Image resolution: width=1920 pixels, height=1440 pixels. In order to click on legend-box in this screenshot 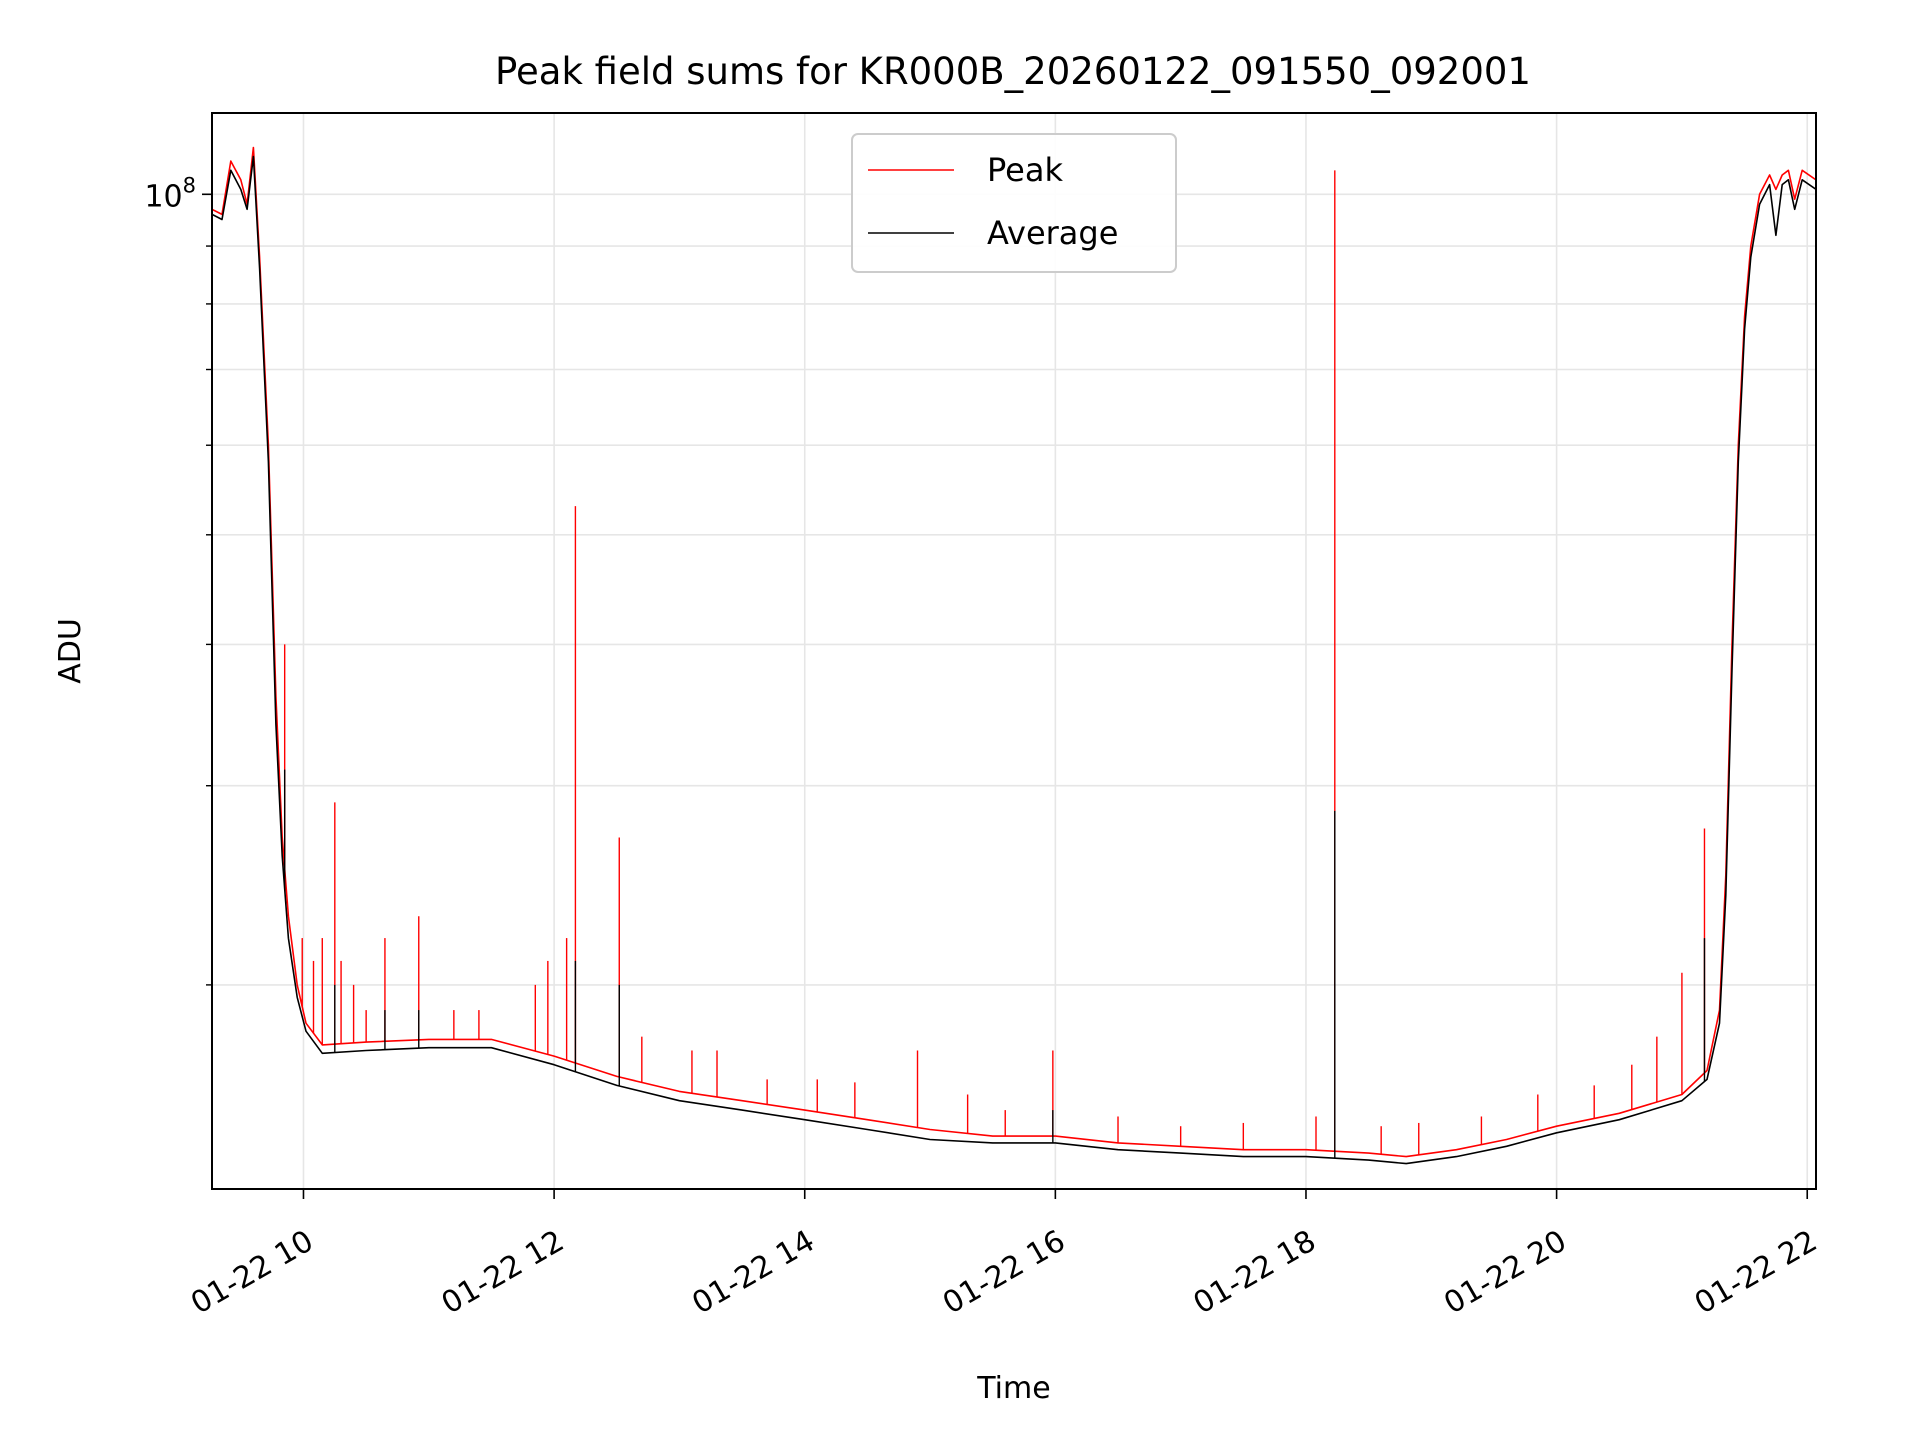, I will do `click(1014, 203)`.